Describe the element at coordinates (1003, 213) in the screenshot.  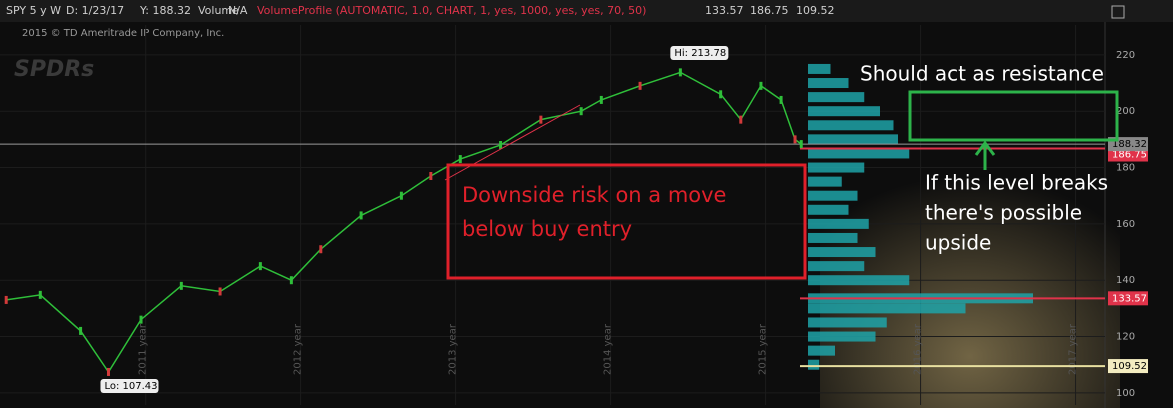
I see `upside-text: there's possible` at that location.